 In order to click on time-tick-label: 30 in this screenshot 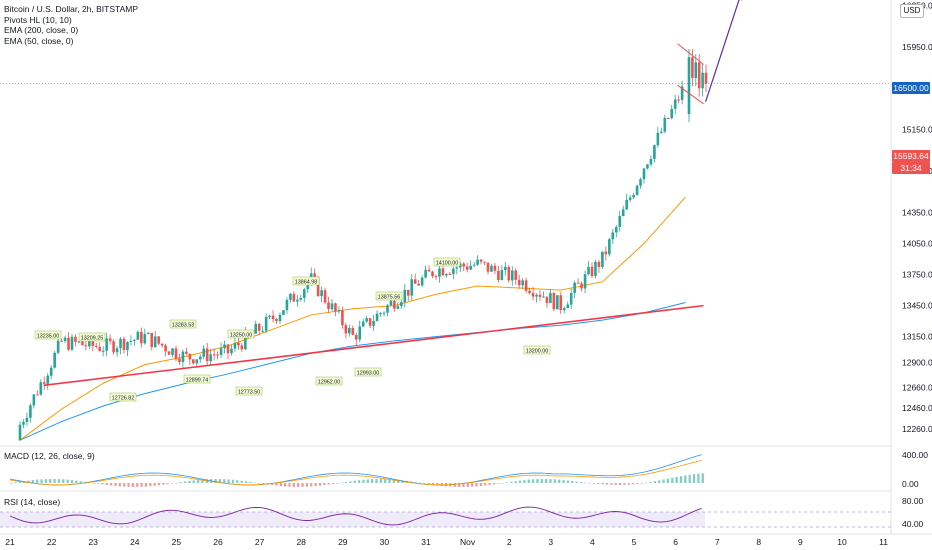, I will do `click(385, 542)`.